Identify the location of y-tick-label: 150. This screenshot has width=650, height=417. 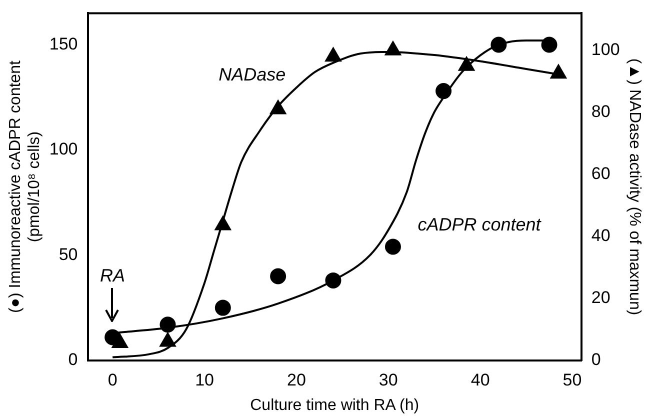
(63, 44).